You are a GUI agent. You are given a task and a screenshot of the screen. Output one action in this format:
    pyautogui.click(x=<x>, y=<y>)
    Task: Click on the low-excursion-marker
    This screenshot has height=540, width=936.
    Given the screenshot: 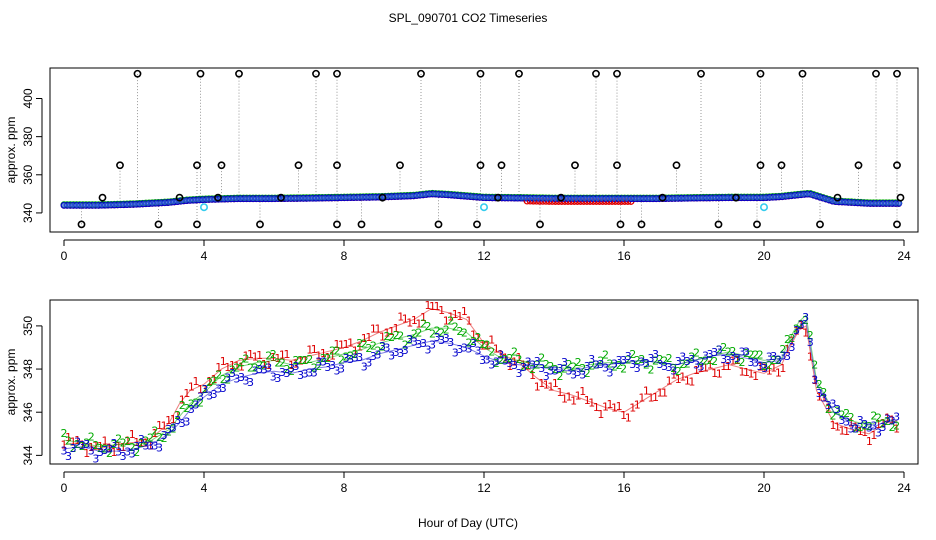 What is the action you would take?
    pyautogui.click(x=477, y=224)
    